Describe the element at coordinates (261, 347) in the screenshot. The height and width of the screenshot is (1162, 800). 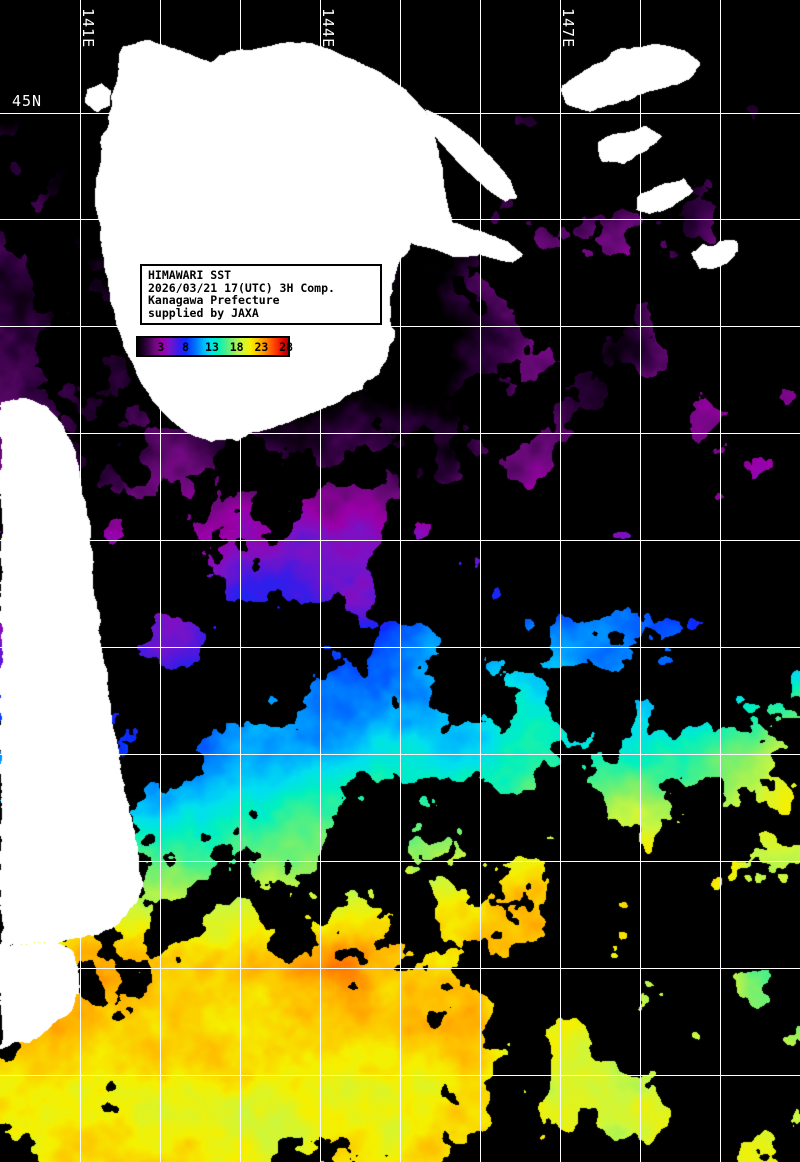
I see `colorbar-tick-23: 23` at that location.